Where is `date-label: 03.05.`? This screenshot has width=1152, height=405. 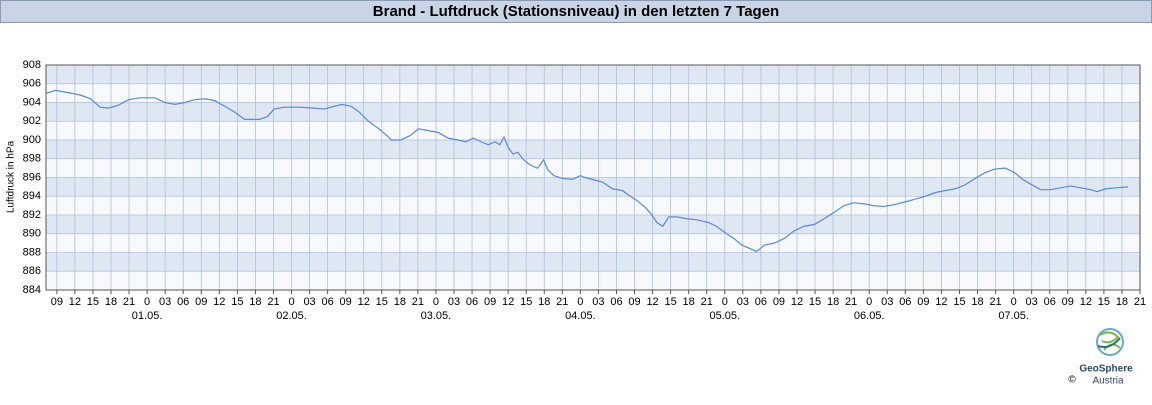 date-label: 03.05. is located at coordinates (436, 316).